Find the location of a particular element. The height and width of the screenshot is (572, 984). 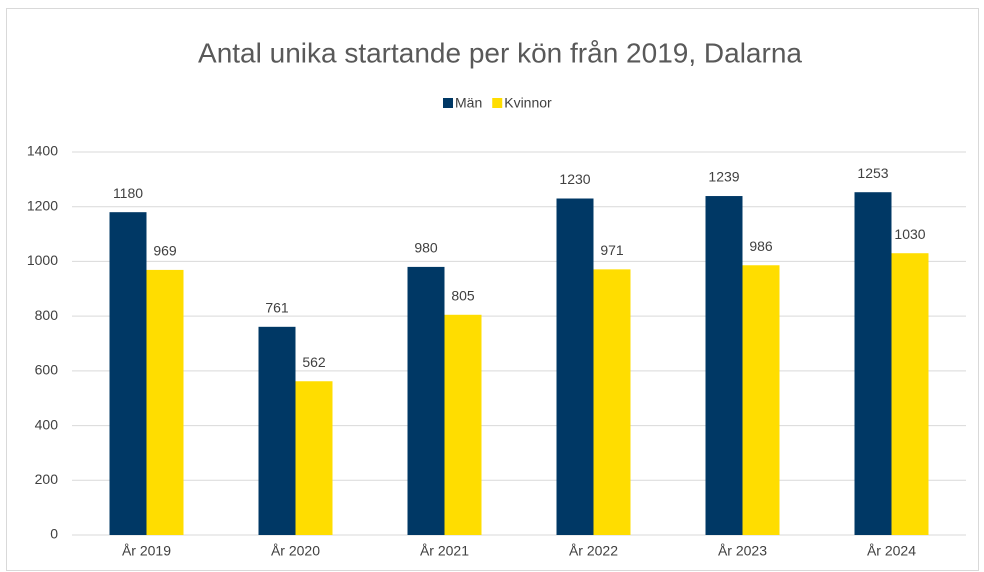

x-tick-label: År 2020 is located at coordinates (295, 551).